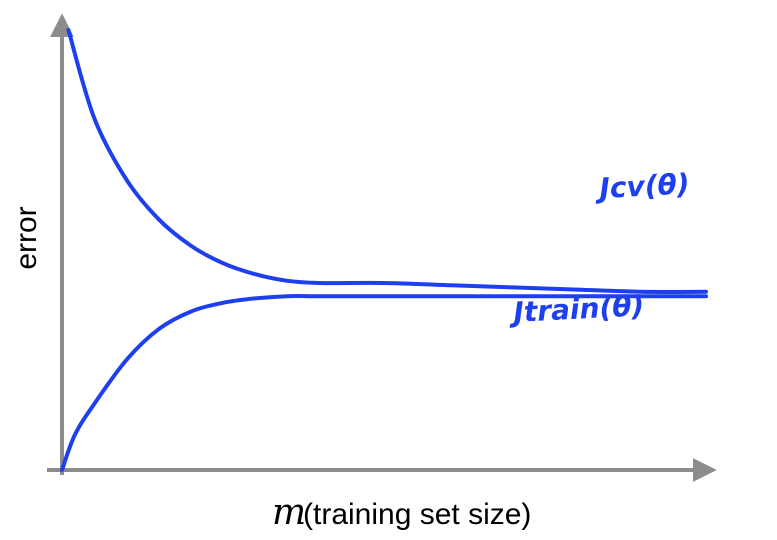 The image size is (777, 540). Describe the element at coordinates (289, 512) in the screenshot. I see `x-axis-variable: m` at that location.